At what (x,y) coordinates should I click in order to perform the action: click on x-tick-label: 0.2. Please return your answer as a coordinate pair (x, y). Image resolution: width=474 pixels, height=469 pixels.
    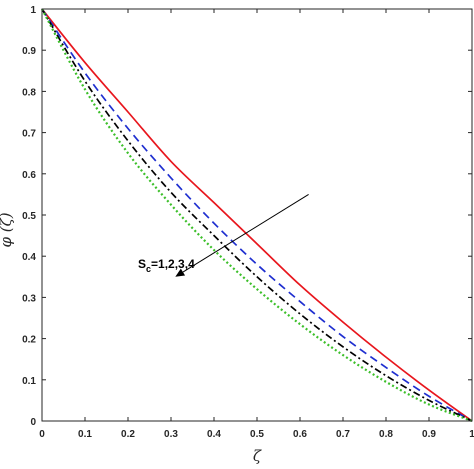
    Looking at the image, I should click on (128, 434).